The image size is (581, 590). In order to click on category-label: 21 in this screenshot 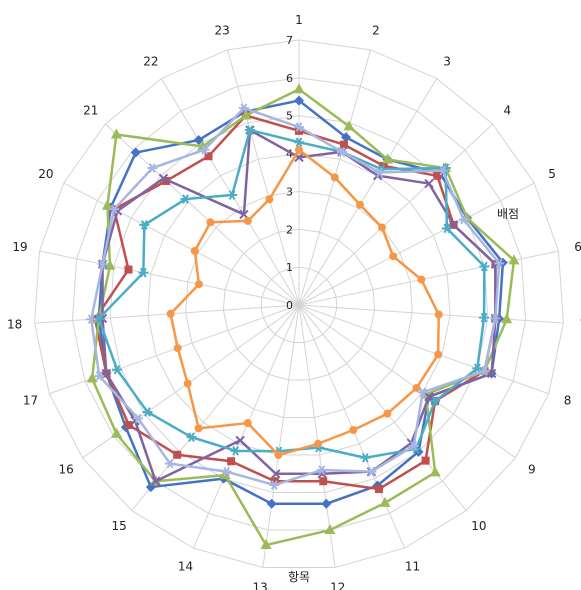, I will do `click(90, 110)`.